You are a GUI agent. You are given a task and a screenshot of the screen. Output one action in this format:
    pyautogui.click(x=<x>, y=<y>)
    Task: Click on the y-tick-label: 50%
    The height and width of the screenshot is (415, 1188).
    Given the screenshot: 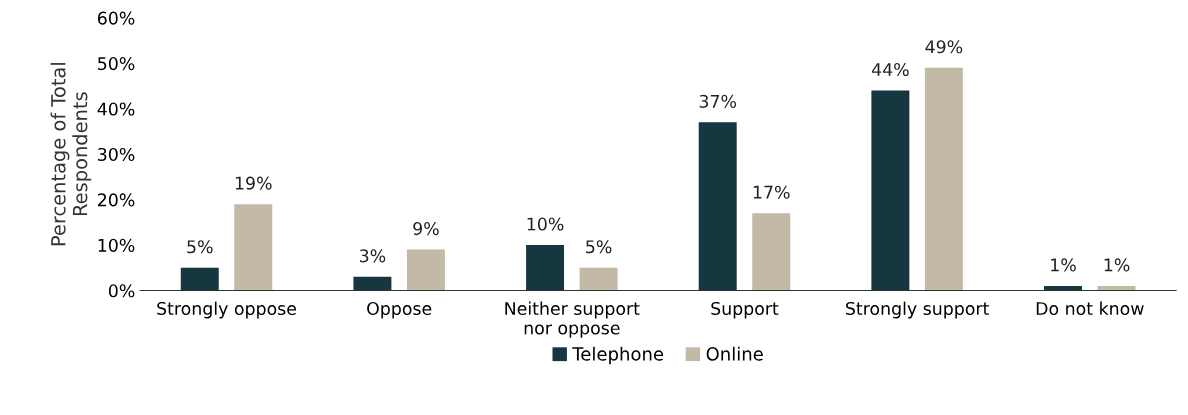 What is the action you would take?
    pyautogui.click(x=116, y=64)
    